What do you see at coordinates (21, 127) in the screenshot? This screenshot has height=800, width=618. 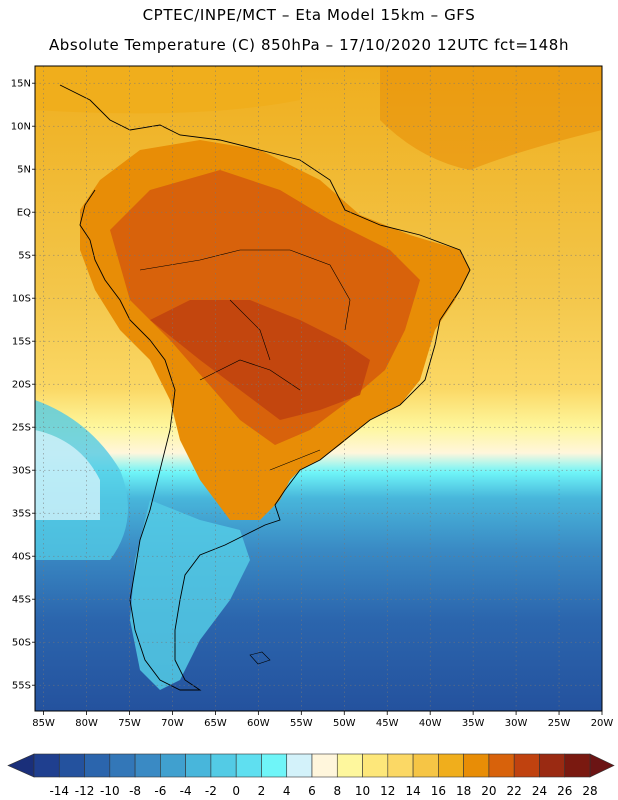 I see `lat-tick-label: 10N` at bounding box center [21, 127].